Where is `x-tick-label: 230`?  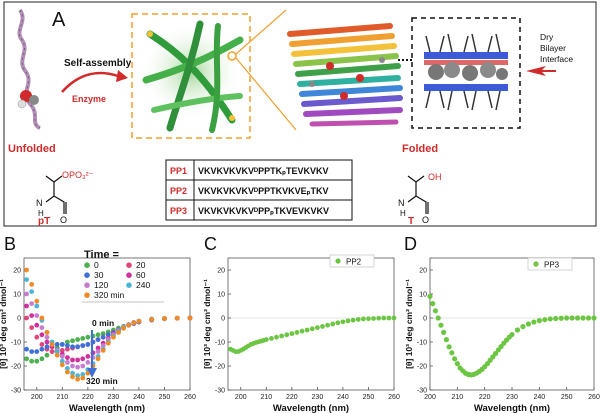
x-tick-label: 230 is located at coordinates (512, 397).